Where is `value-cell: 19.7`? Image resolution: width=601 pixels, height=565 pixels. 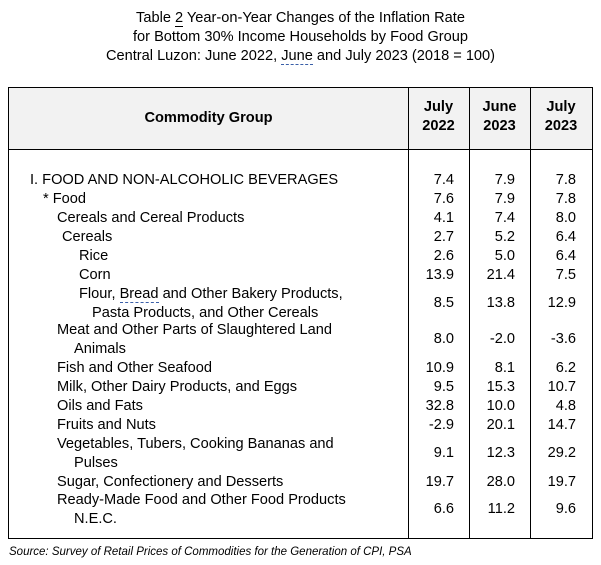
value-cell: 19.7 is located at coordinates (561, 482).